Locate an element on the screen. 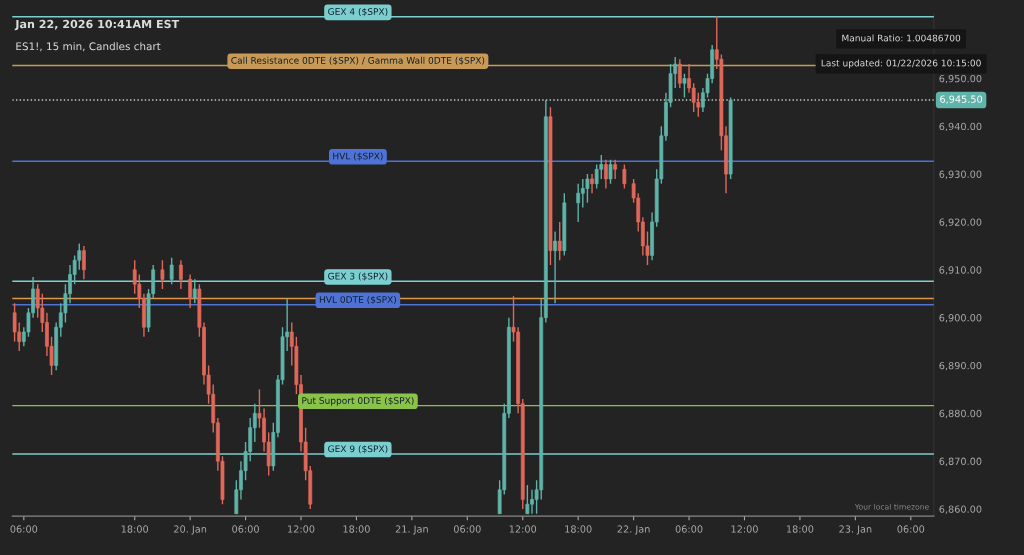  ref-line-label: GEX 4 ($SPX) is located at coordinates (358, 12).